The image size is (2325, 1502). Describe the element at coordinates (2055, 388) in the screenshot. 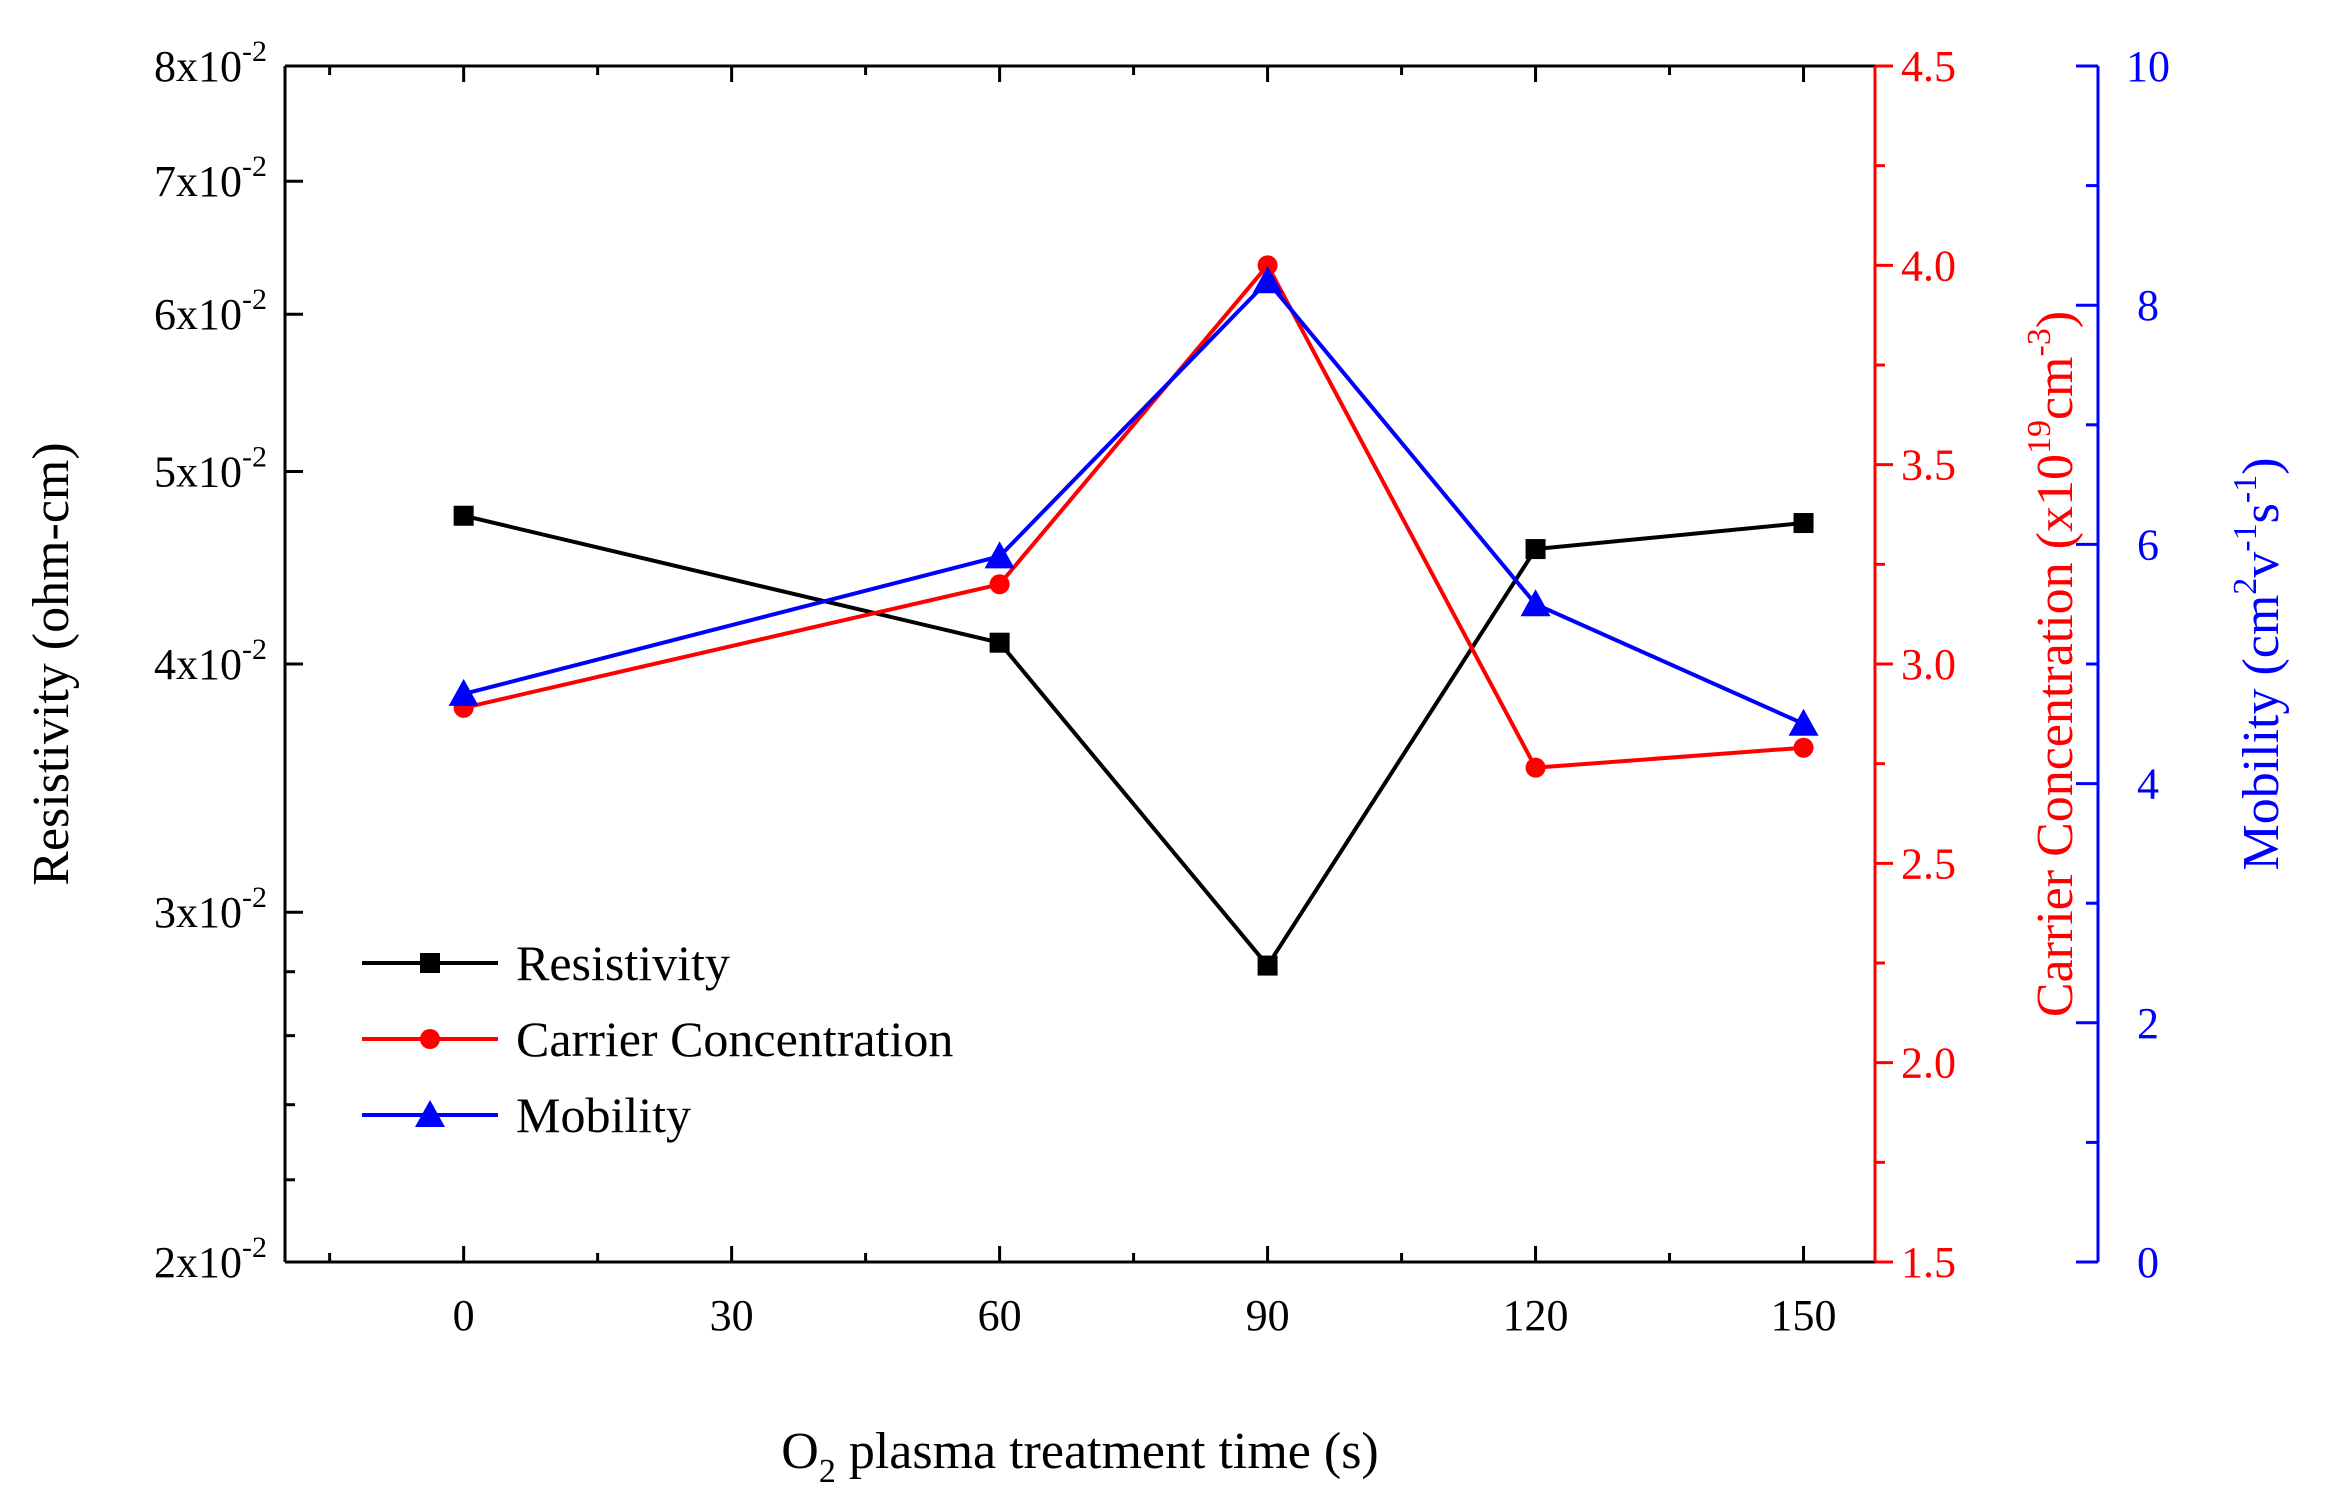

I see `y-right1-axis-title-part: cm` at that location.